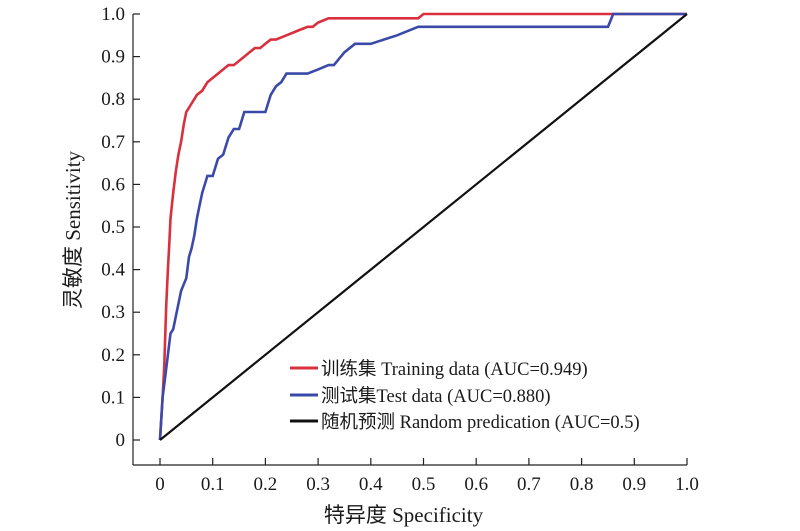 This screenshot has height=531, width=800. I want to click on legend-label-training: 训练集 Training data (AUC=0.949), so click(454, 369).